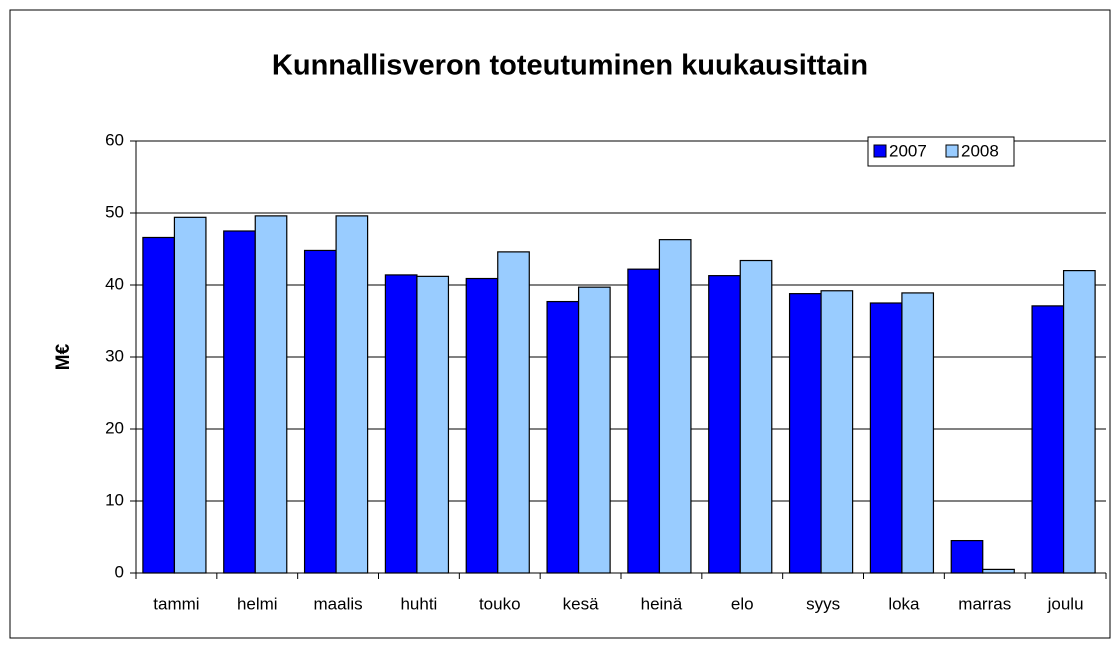 This screenshot has width=1120, height=648. What do you see at coordinates (114, 283) in the screenshot?
I see `y-tick-label: 40` at bounding box center [114, 283].